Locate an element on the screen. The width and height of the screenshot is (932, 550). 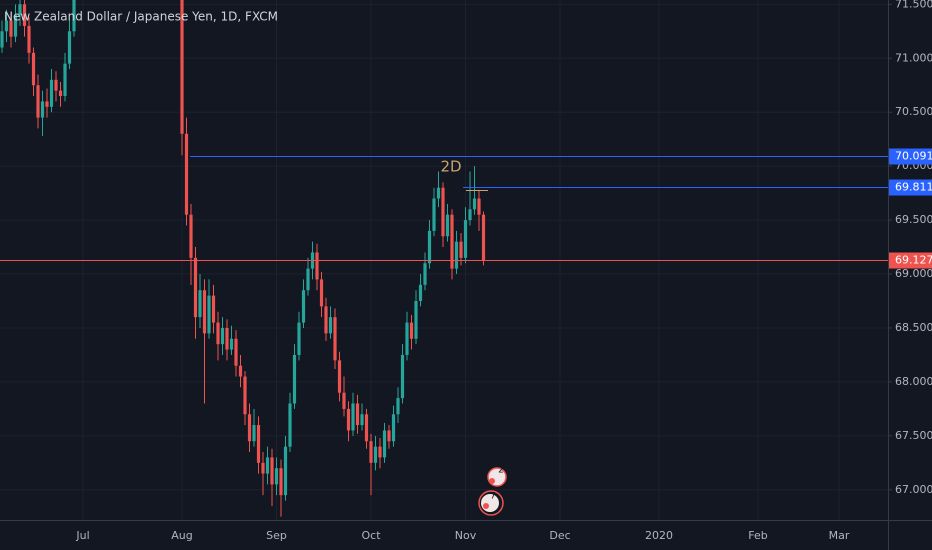
badge-count: 2 is located at coordinates (501, 471).